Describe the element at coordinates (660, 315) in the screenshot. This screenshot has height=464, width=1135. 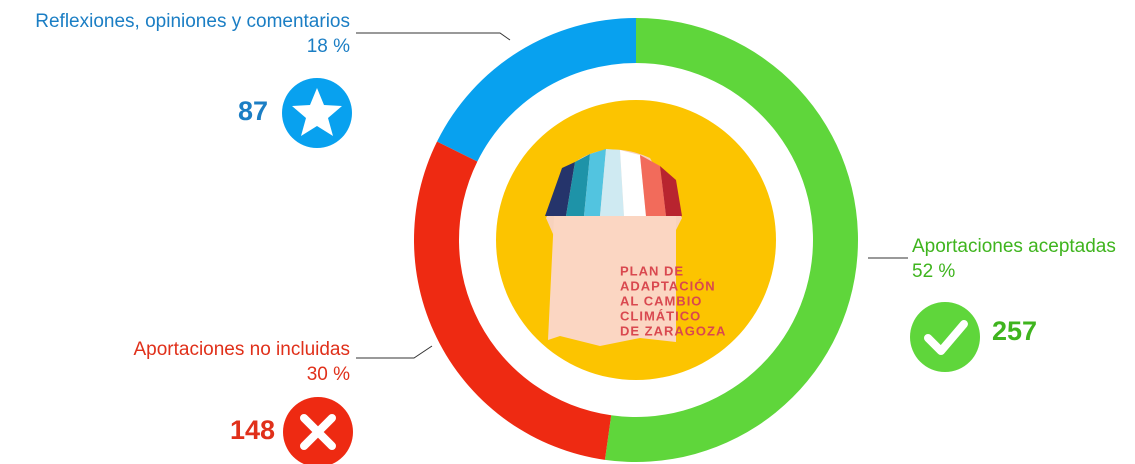
I see `logo-line: CLIMÁTICO` at that location.